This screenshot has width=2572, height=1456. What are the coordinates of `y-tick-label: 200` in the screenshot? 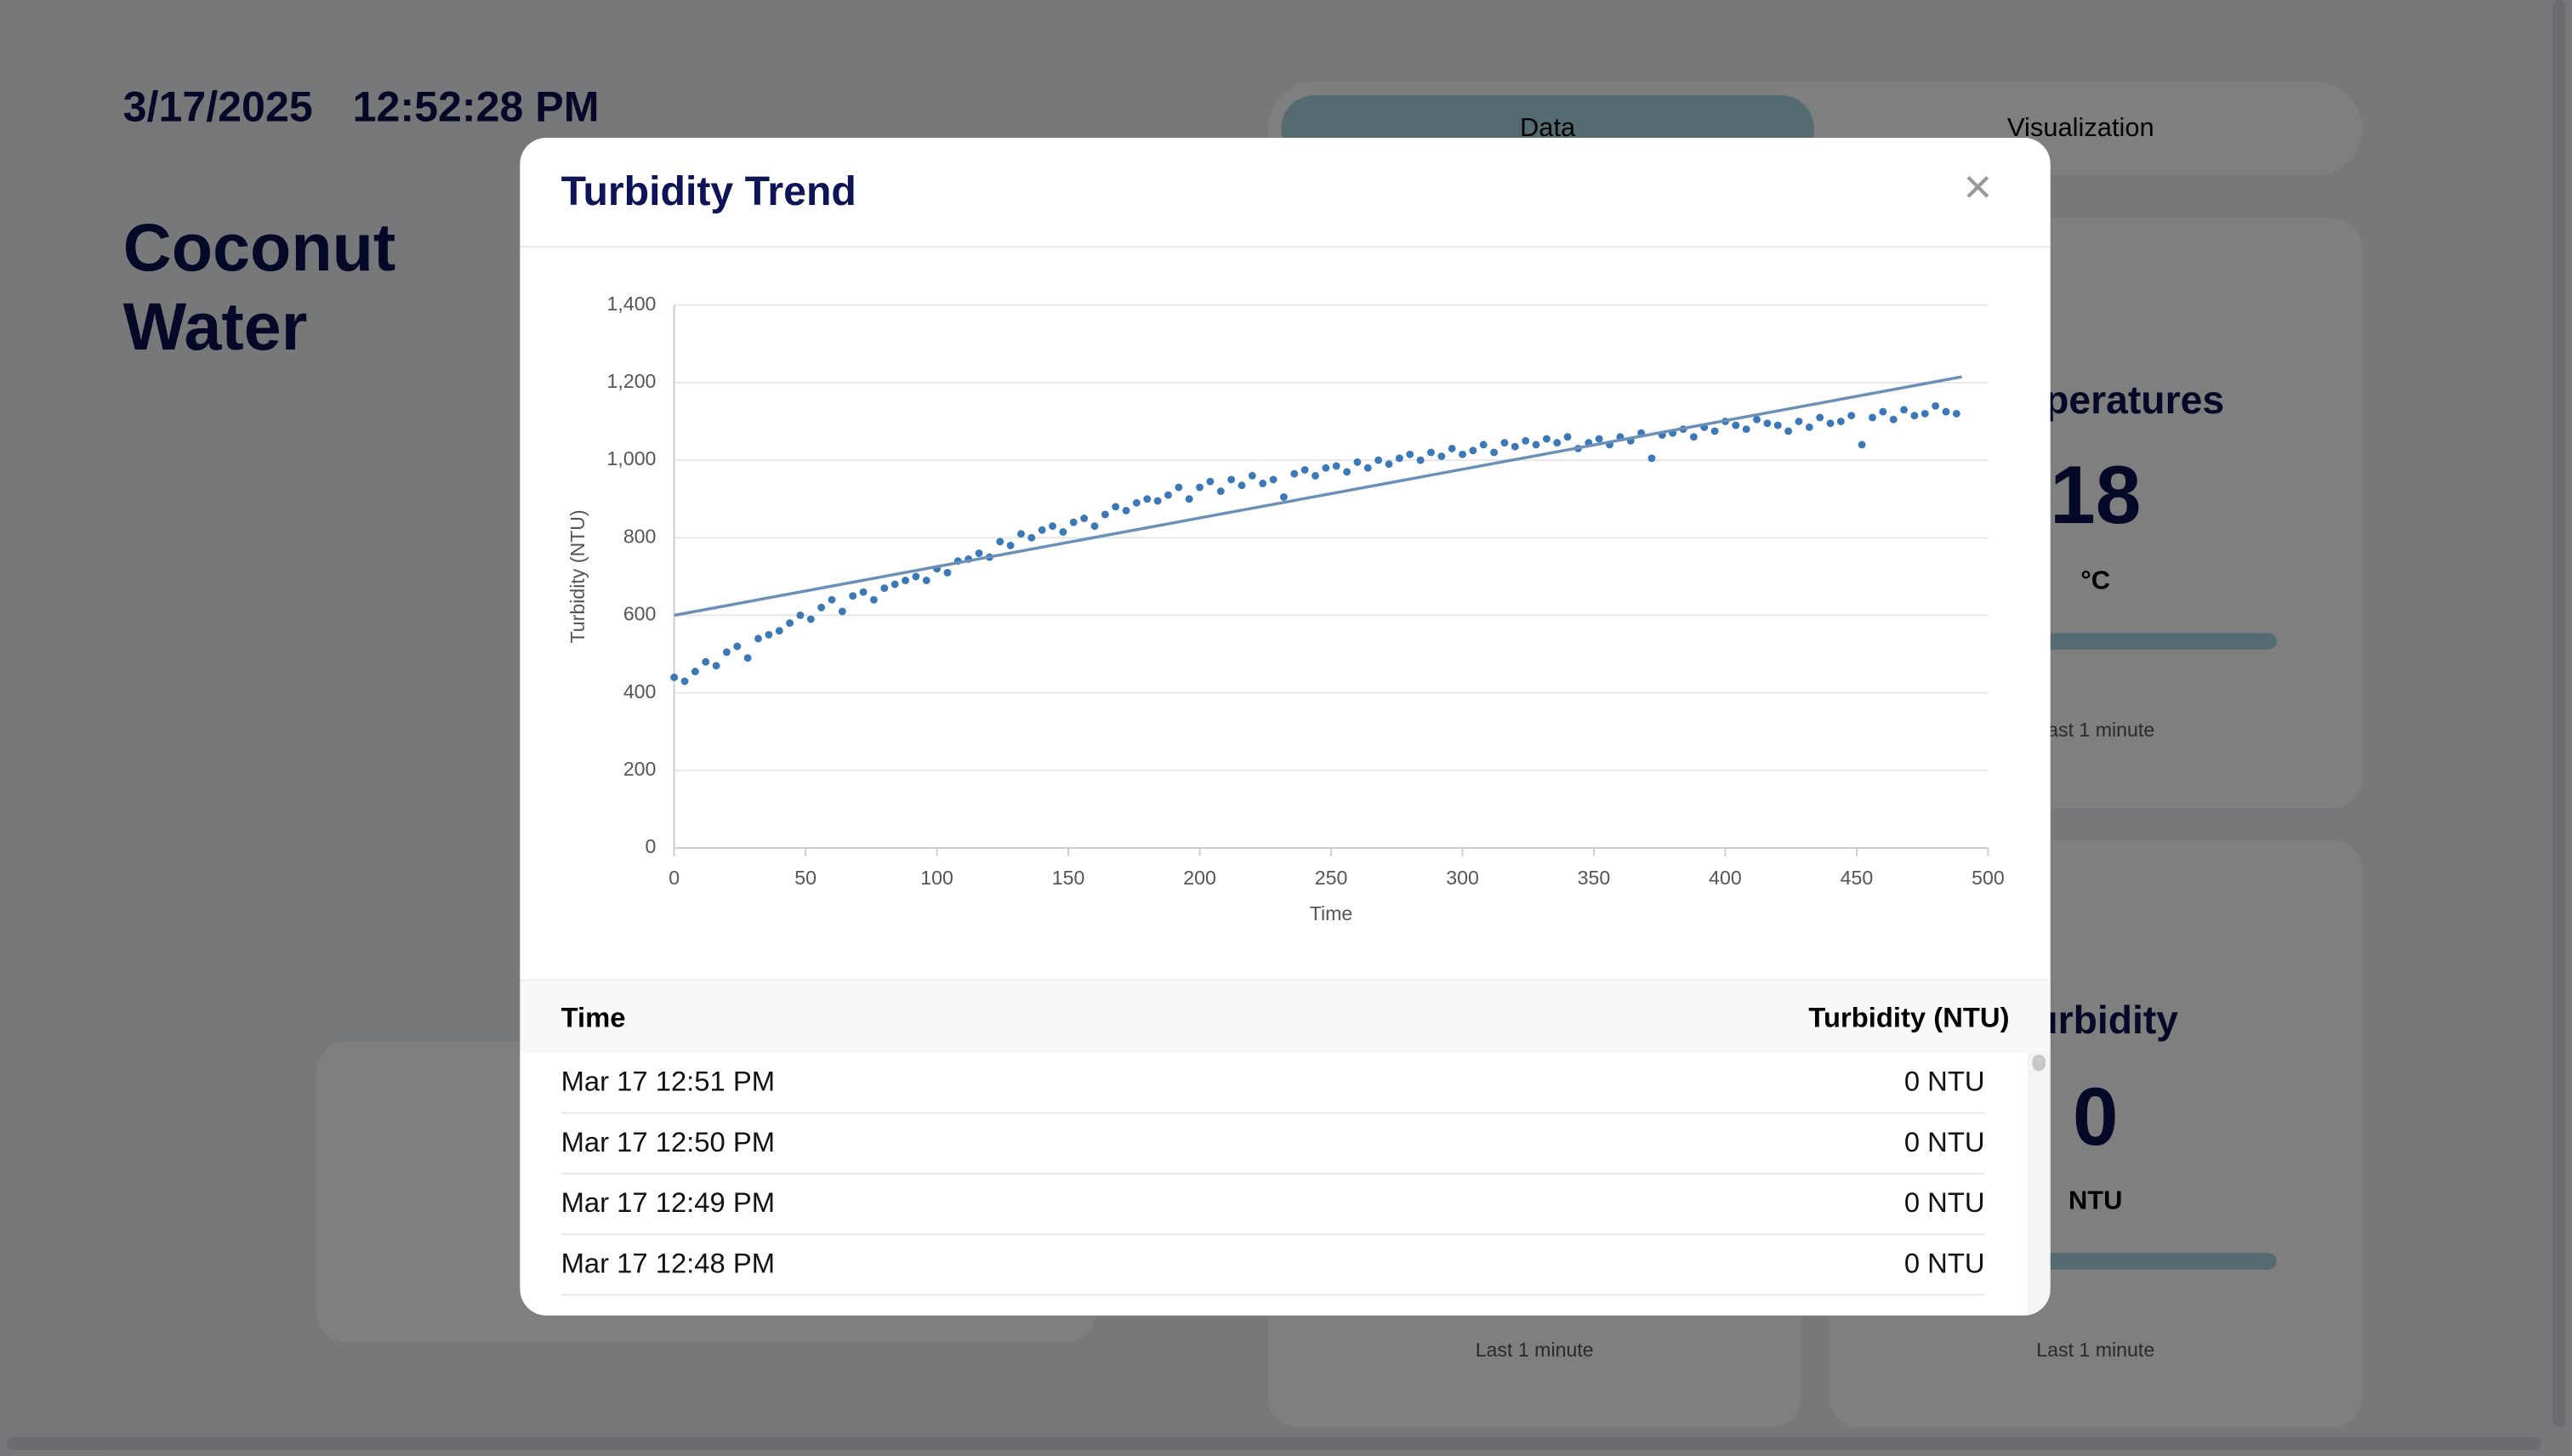 It's located at (640, 769).